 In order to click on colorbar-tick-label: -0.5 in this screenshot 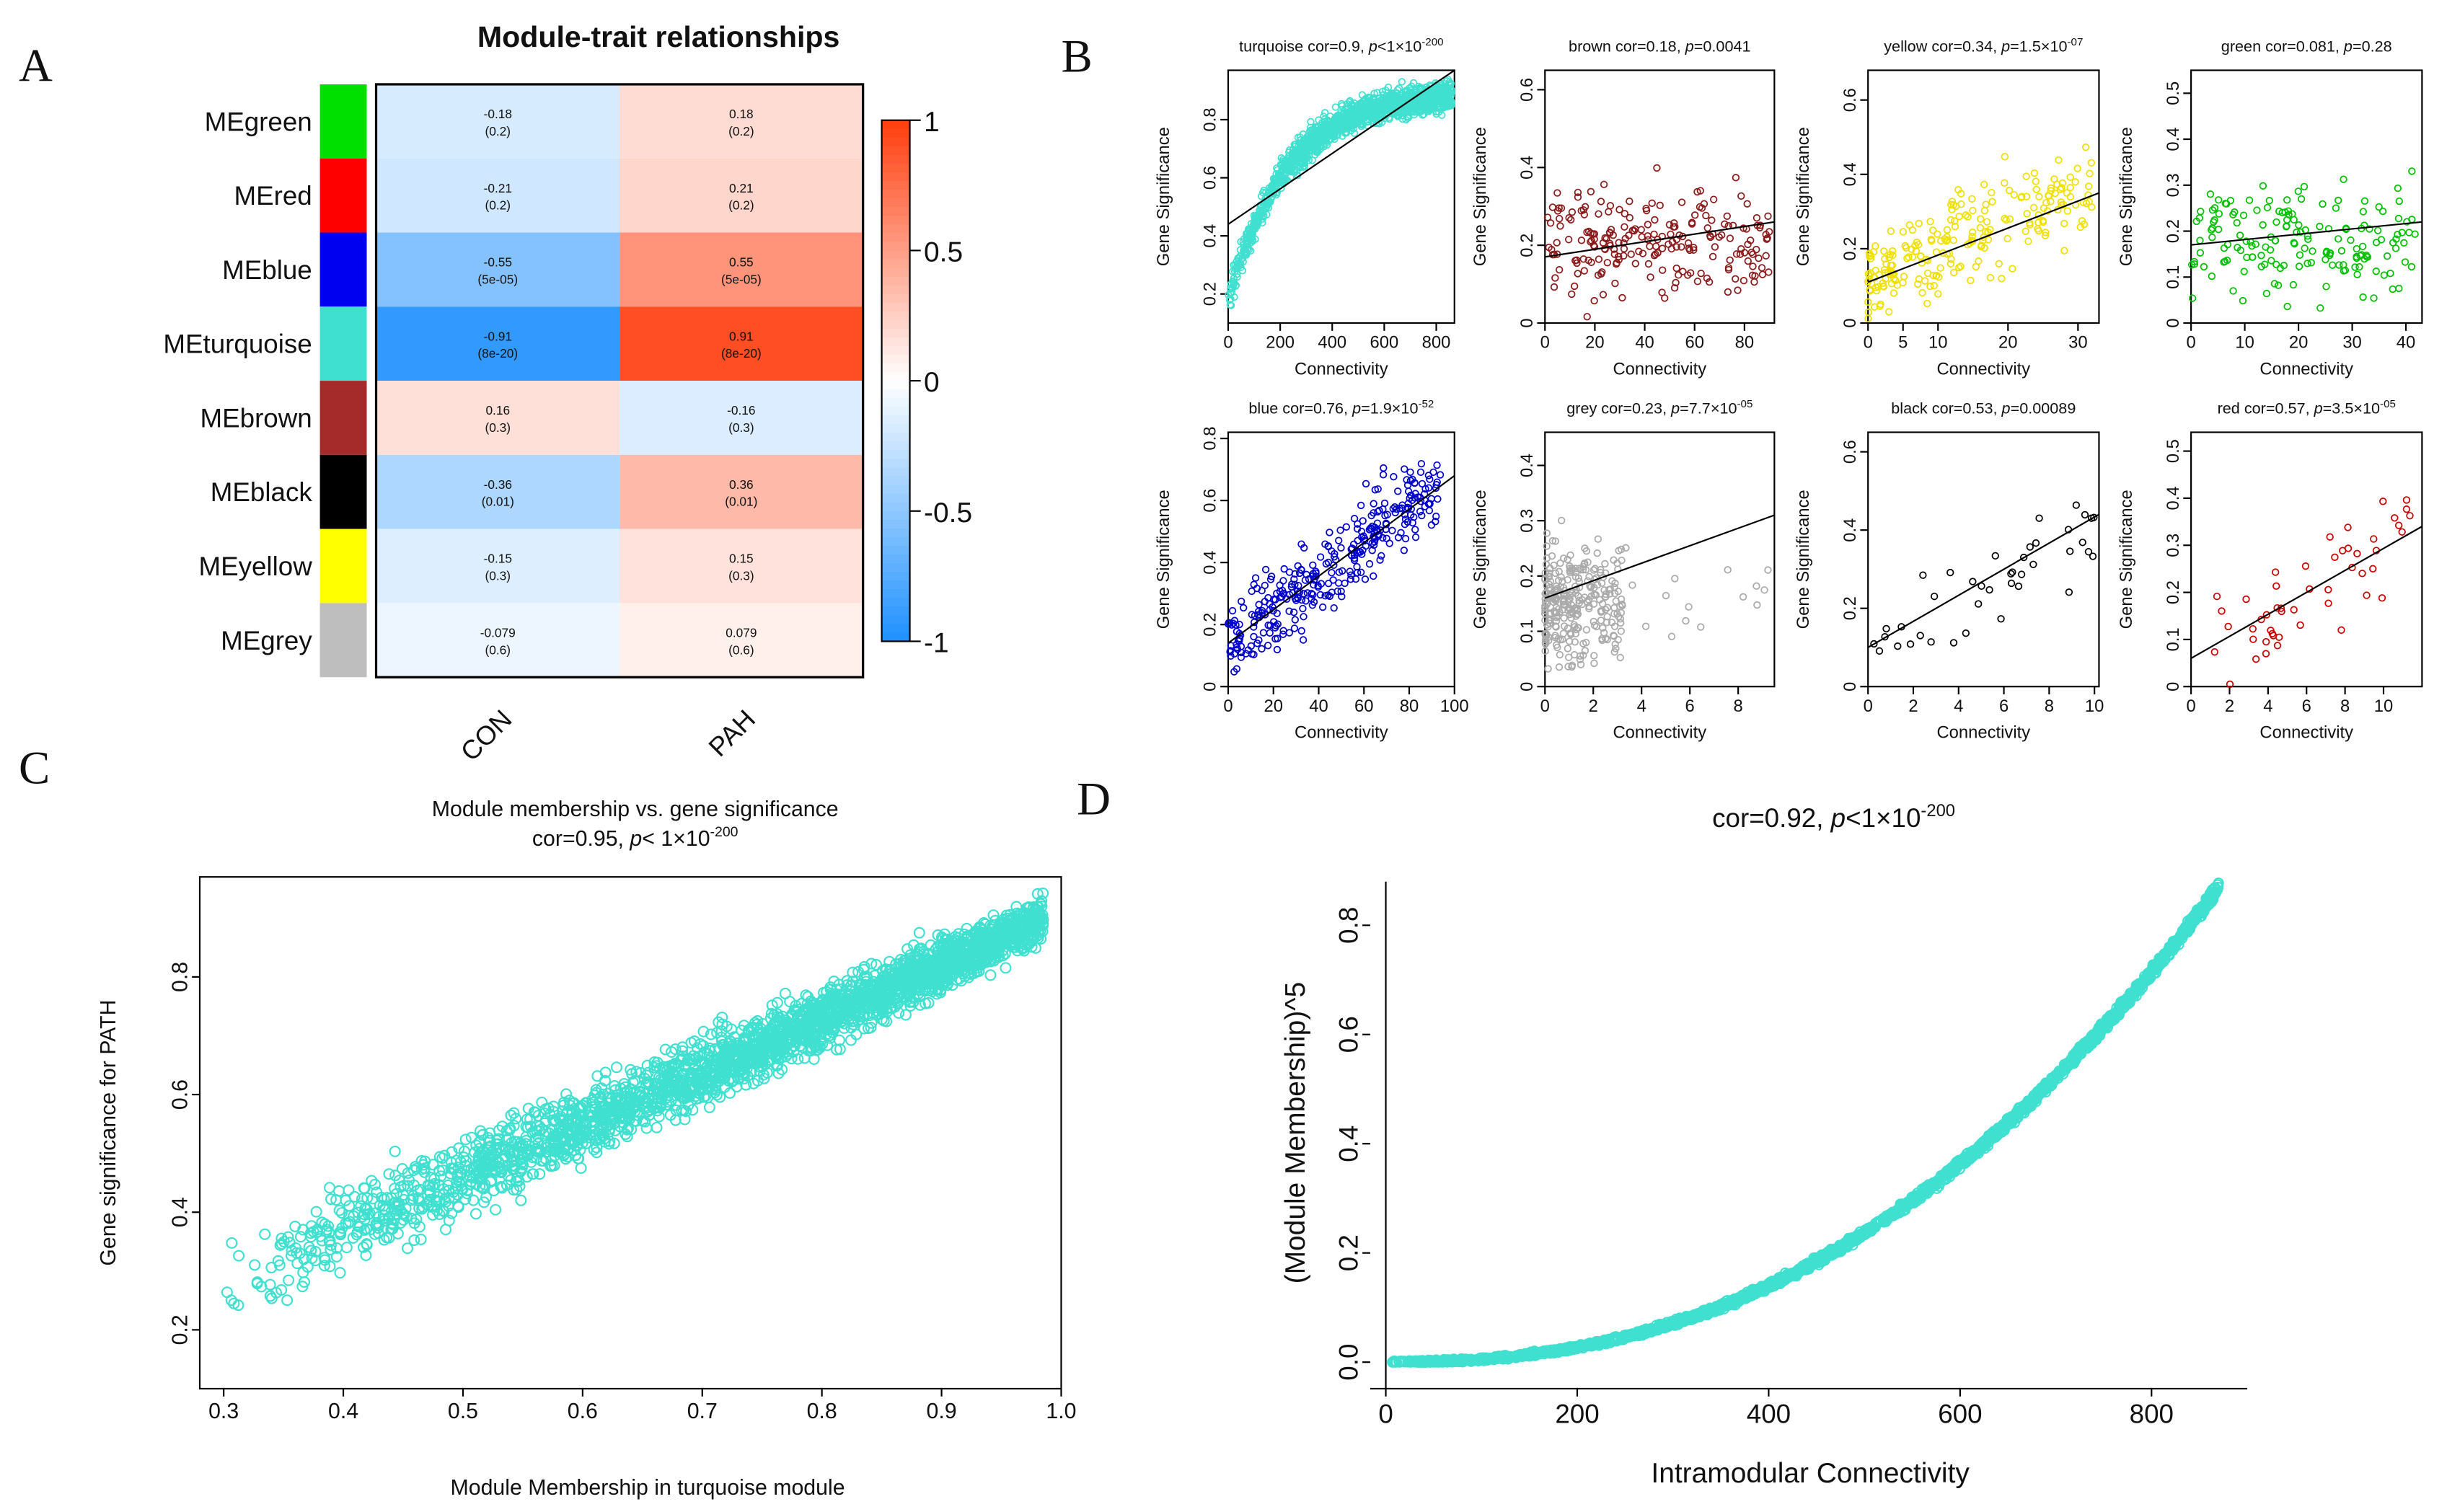, I will do `click(948, 513)`.